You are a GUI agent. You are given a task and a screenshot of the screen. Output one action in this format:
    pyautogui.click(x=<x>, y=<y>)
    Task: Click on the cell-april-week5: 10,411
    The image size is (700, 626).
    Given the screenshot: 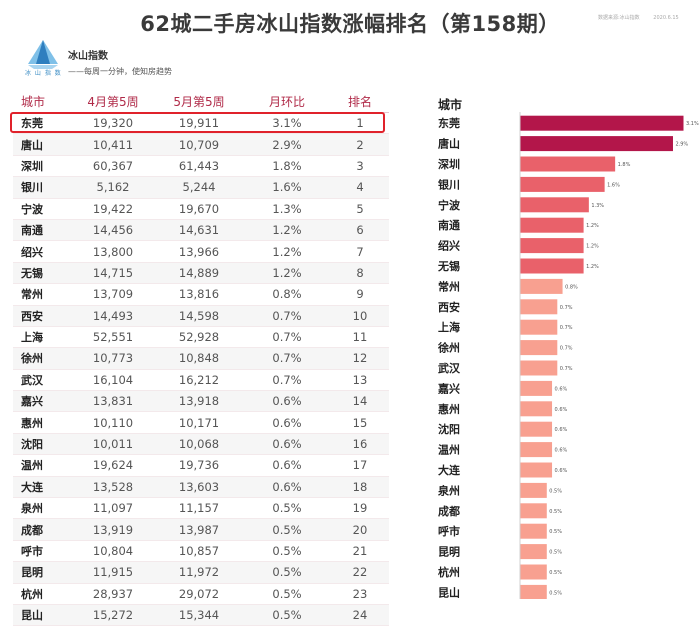 What is the action you would take?
    pyautogui.click(x=113, y=144)
    